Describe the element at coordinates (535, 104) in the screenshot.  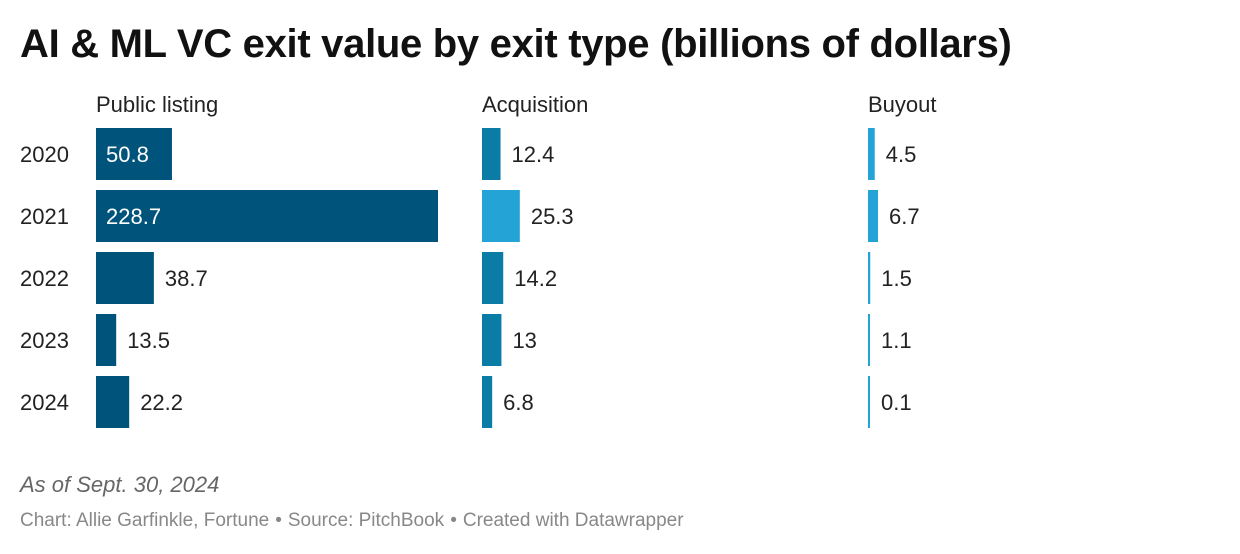
I see `panel-title-acquisition: Acquisition` at that location.